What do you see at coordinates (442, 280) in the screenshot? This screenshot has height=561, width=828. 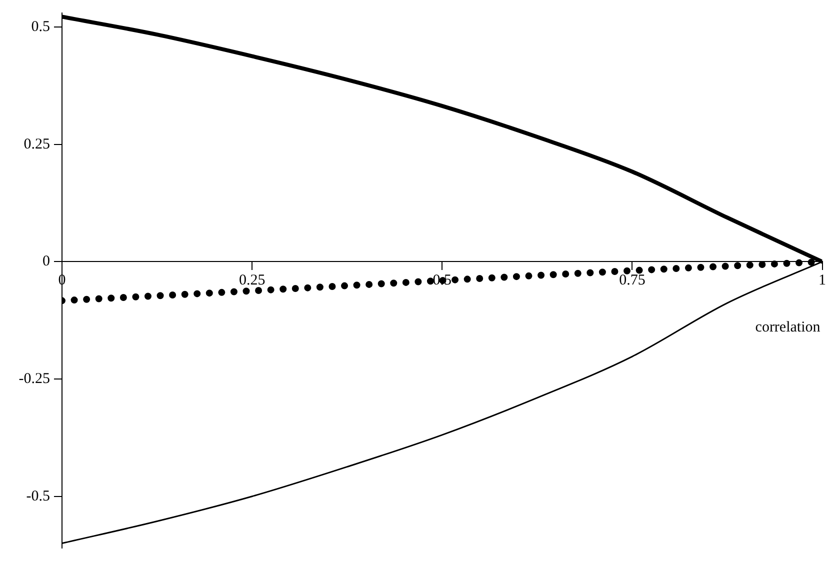 I see `x-tick-label: 0.5` at bounding box center [442, 280].